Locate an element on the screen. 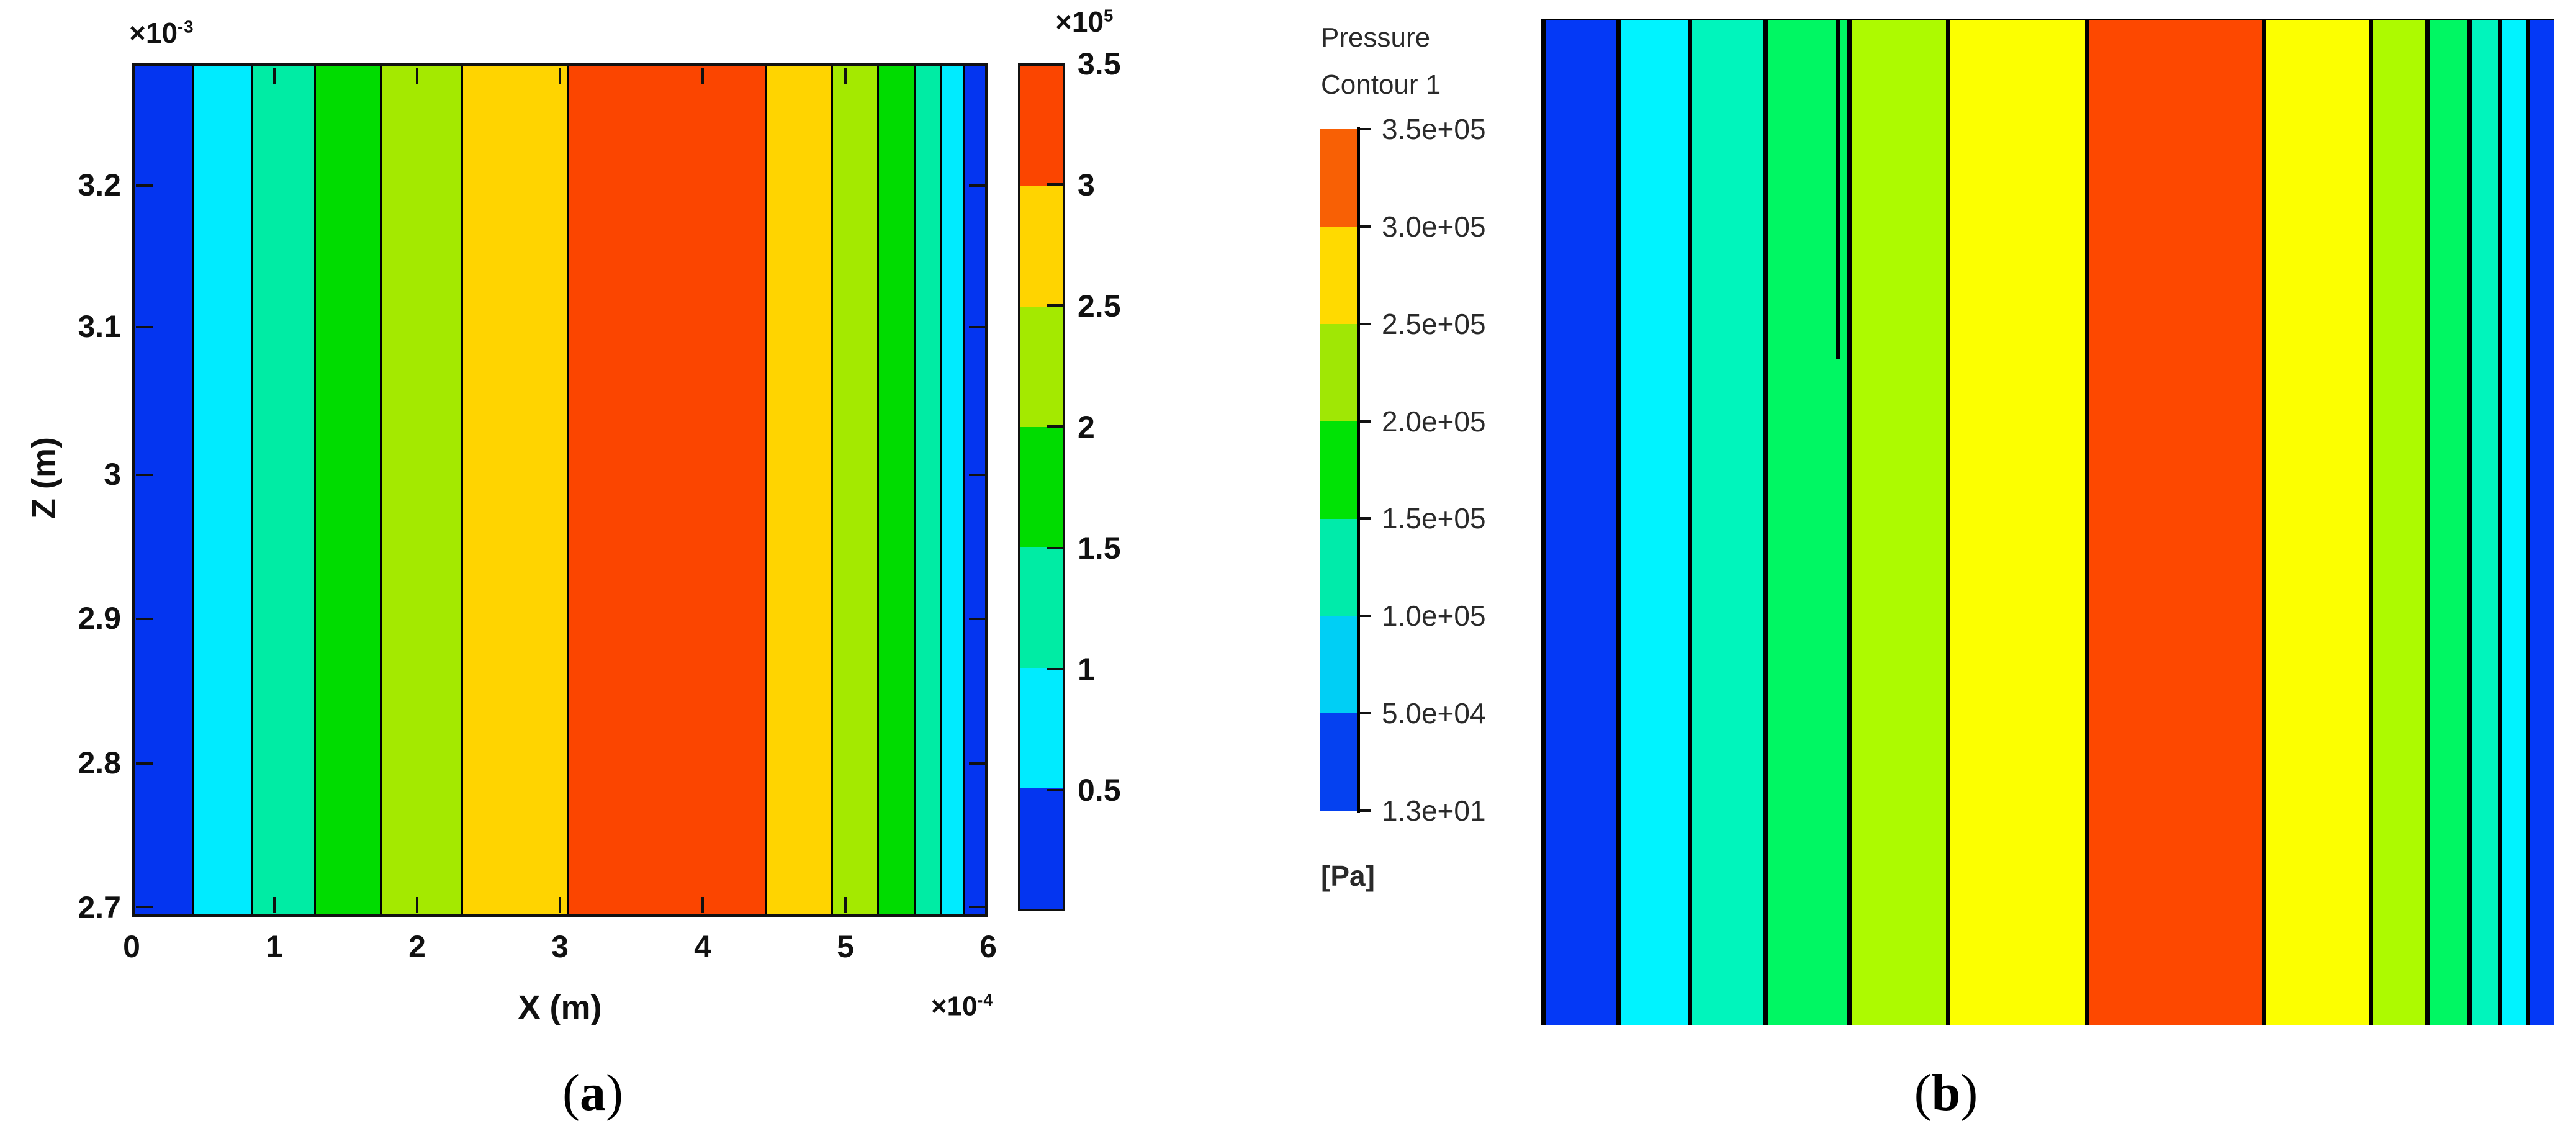 Image resolution: width=2576 pixels, height=1131 pixels. caption-a: (a) is located at coordinates (592, 1093).